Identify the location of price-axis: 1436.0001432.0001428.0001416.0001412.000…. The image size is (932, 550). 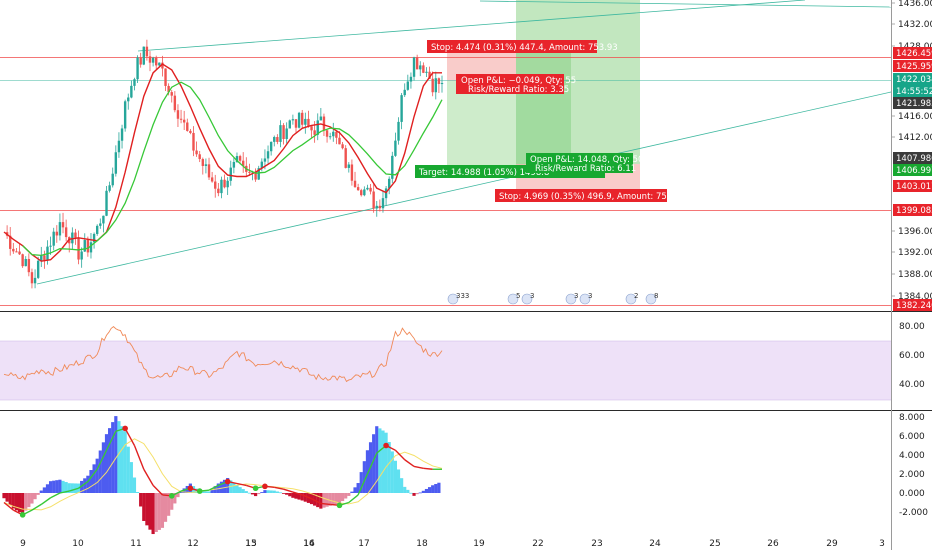
(911, 151).